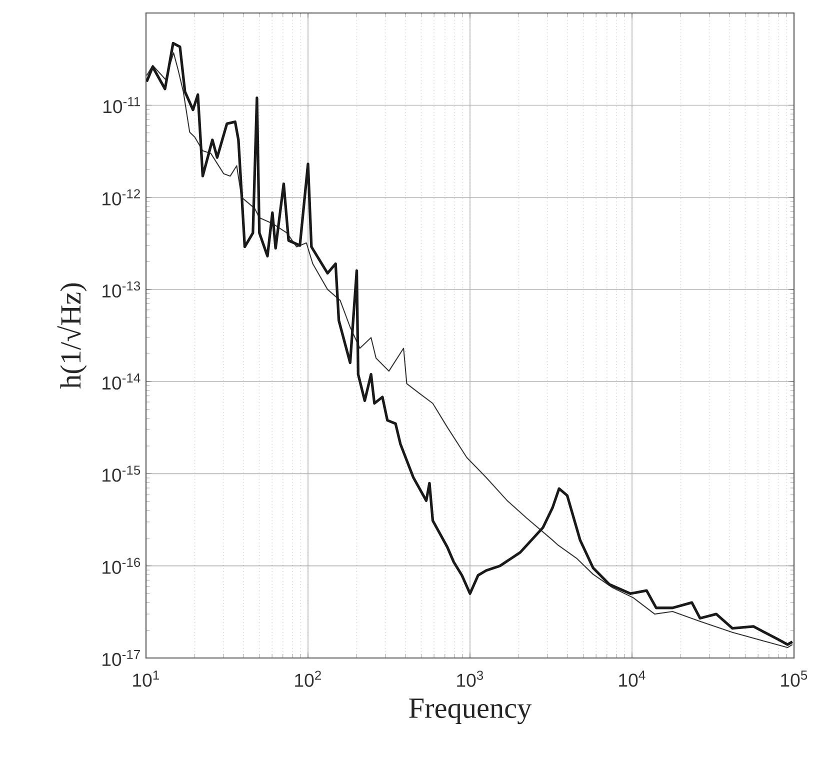 The image size is (815, 765). I want to click on x-tick-label: 10$^{3}$, so click(470, 678).